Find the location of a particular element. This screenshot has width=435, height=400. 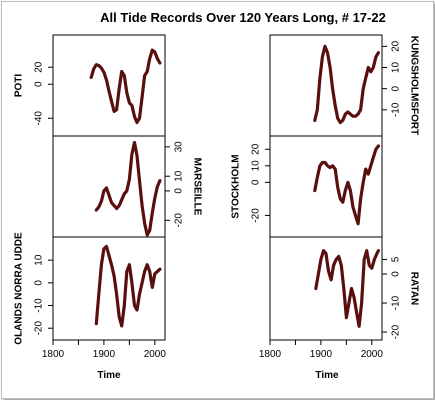

station-label: OLANDS NORRA UDDE is located at coordinates (19, 288).